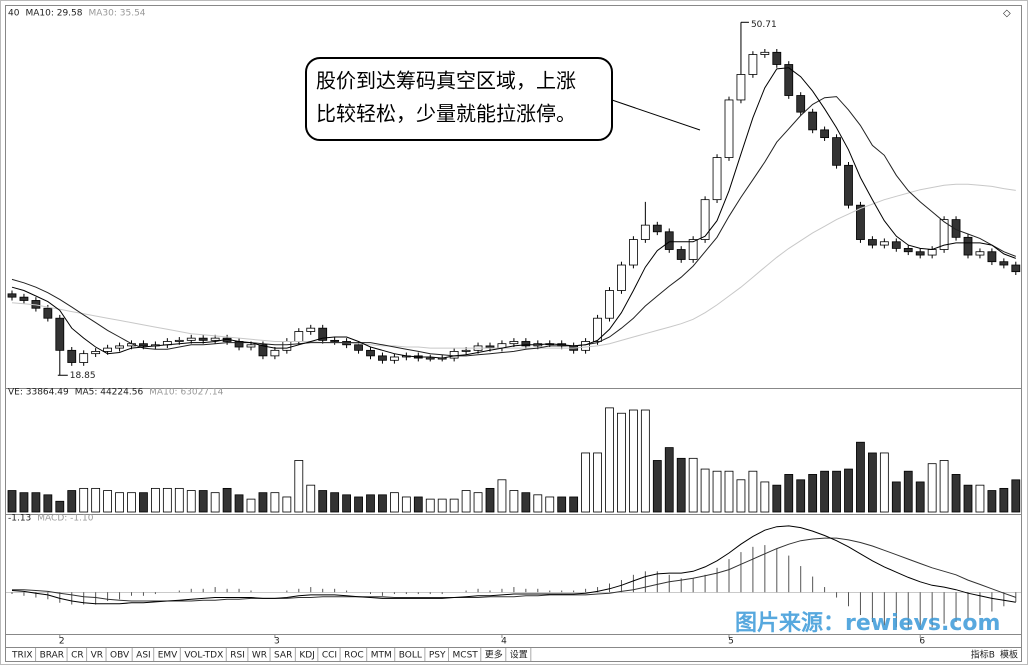  What do you see at coordinates (764, 25) in the screenshot?
I see `high-label: 50.71` at bounding box center [764, 25].